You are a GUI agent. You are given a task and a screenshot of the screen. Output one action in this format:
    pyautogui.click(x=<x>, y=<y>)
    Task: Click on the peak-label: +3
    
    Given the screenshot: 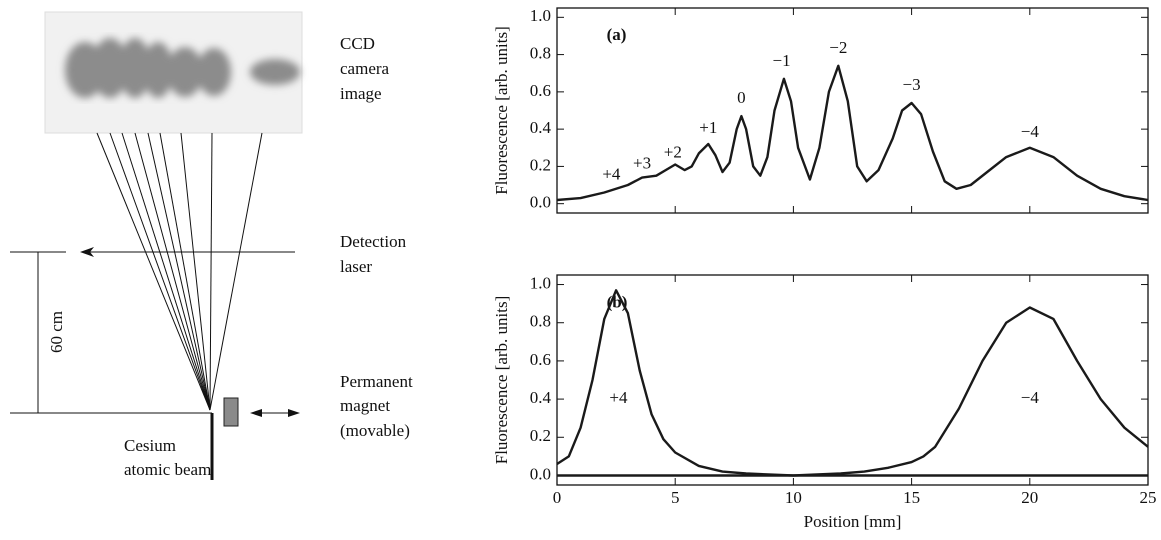 What is the action you would take?
    pyautogui.click(x=642, y=162)
    